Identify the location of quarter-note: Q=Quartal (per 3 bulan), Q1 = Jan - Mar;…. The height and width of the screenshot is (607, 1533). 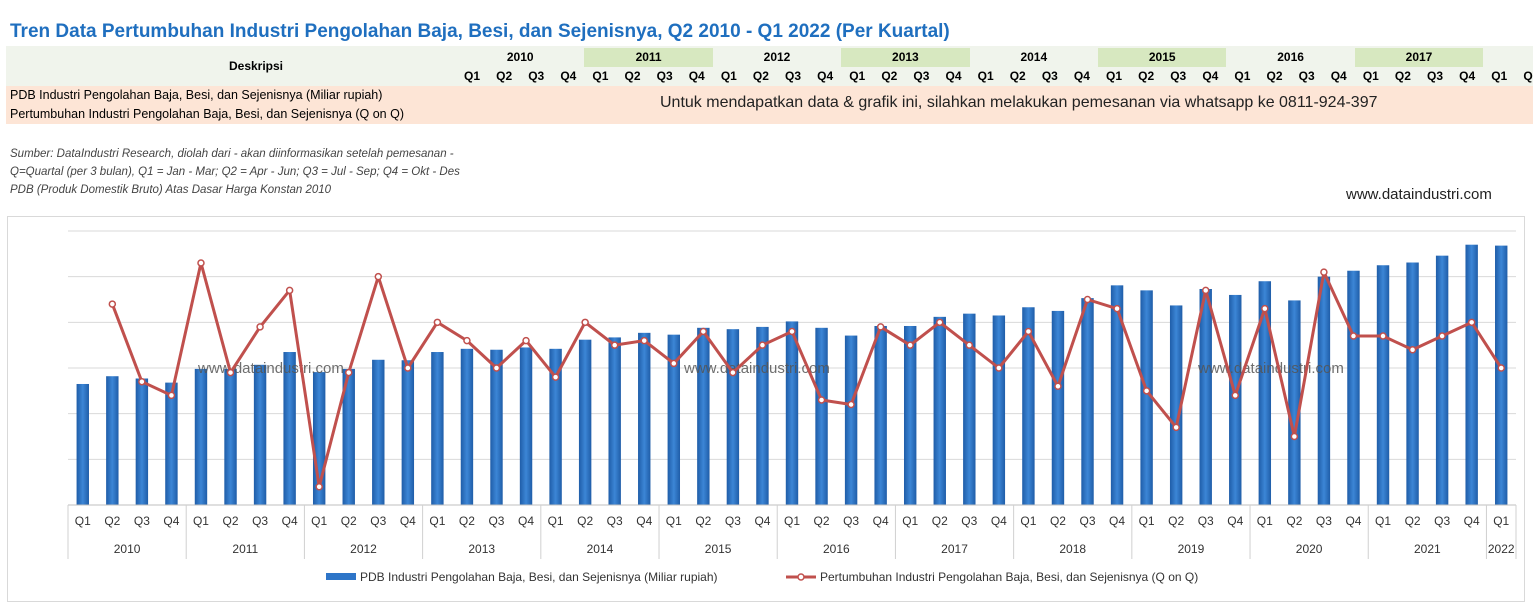
(235, 172).